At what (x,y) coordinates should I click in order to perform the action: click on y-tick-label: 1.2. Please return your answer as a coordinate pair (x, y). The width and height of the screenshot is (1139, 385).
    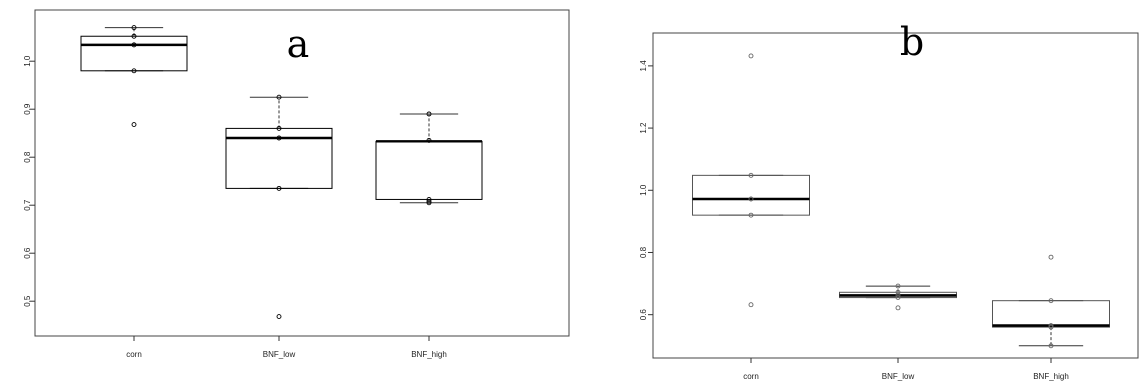
    Looking at the image, I should click on (643, 128).